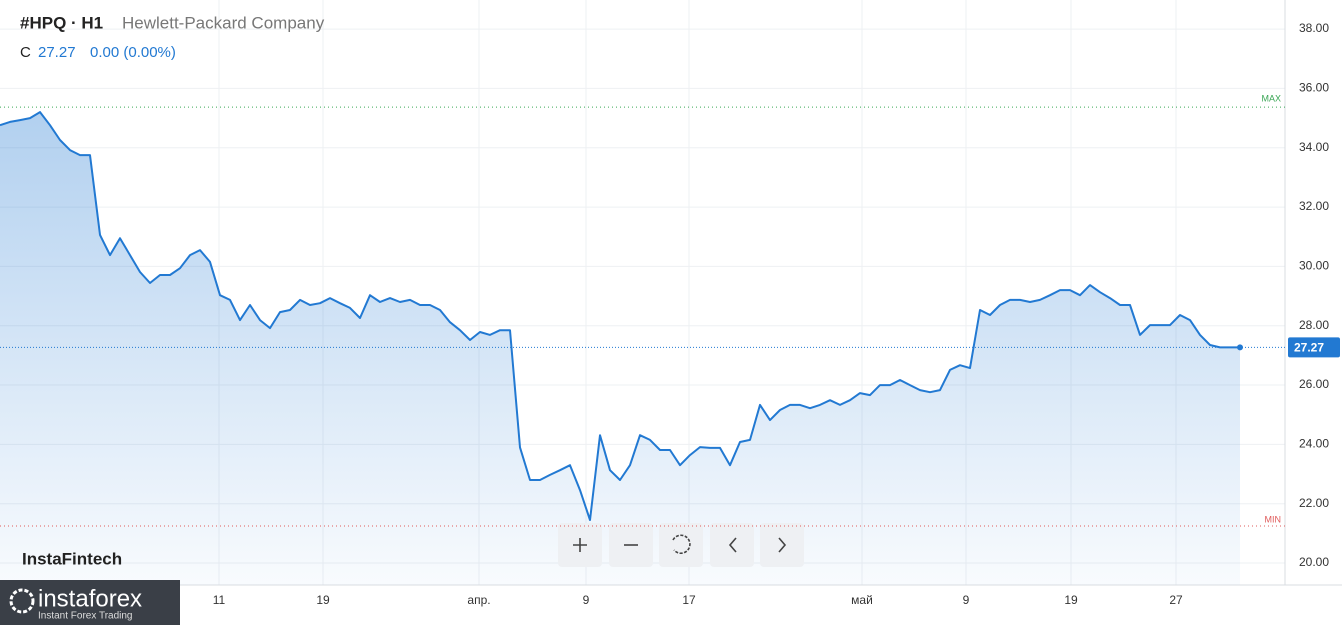 Image resolution: width=1342 pixels, height=625 pixels. Describe the element at coordinates (1176, 600) in the screenshot. I see `x-tick-label: 27` at that location.